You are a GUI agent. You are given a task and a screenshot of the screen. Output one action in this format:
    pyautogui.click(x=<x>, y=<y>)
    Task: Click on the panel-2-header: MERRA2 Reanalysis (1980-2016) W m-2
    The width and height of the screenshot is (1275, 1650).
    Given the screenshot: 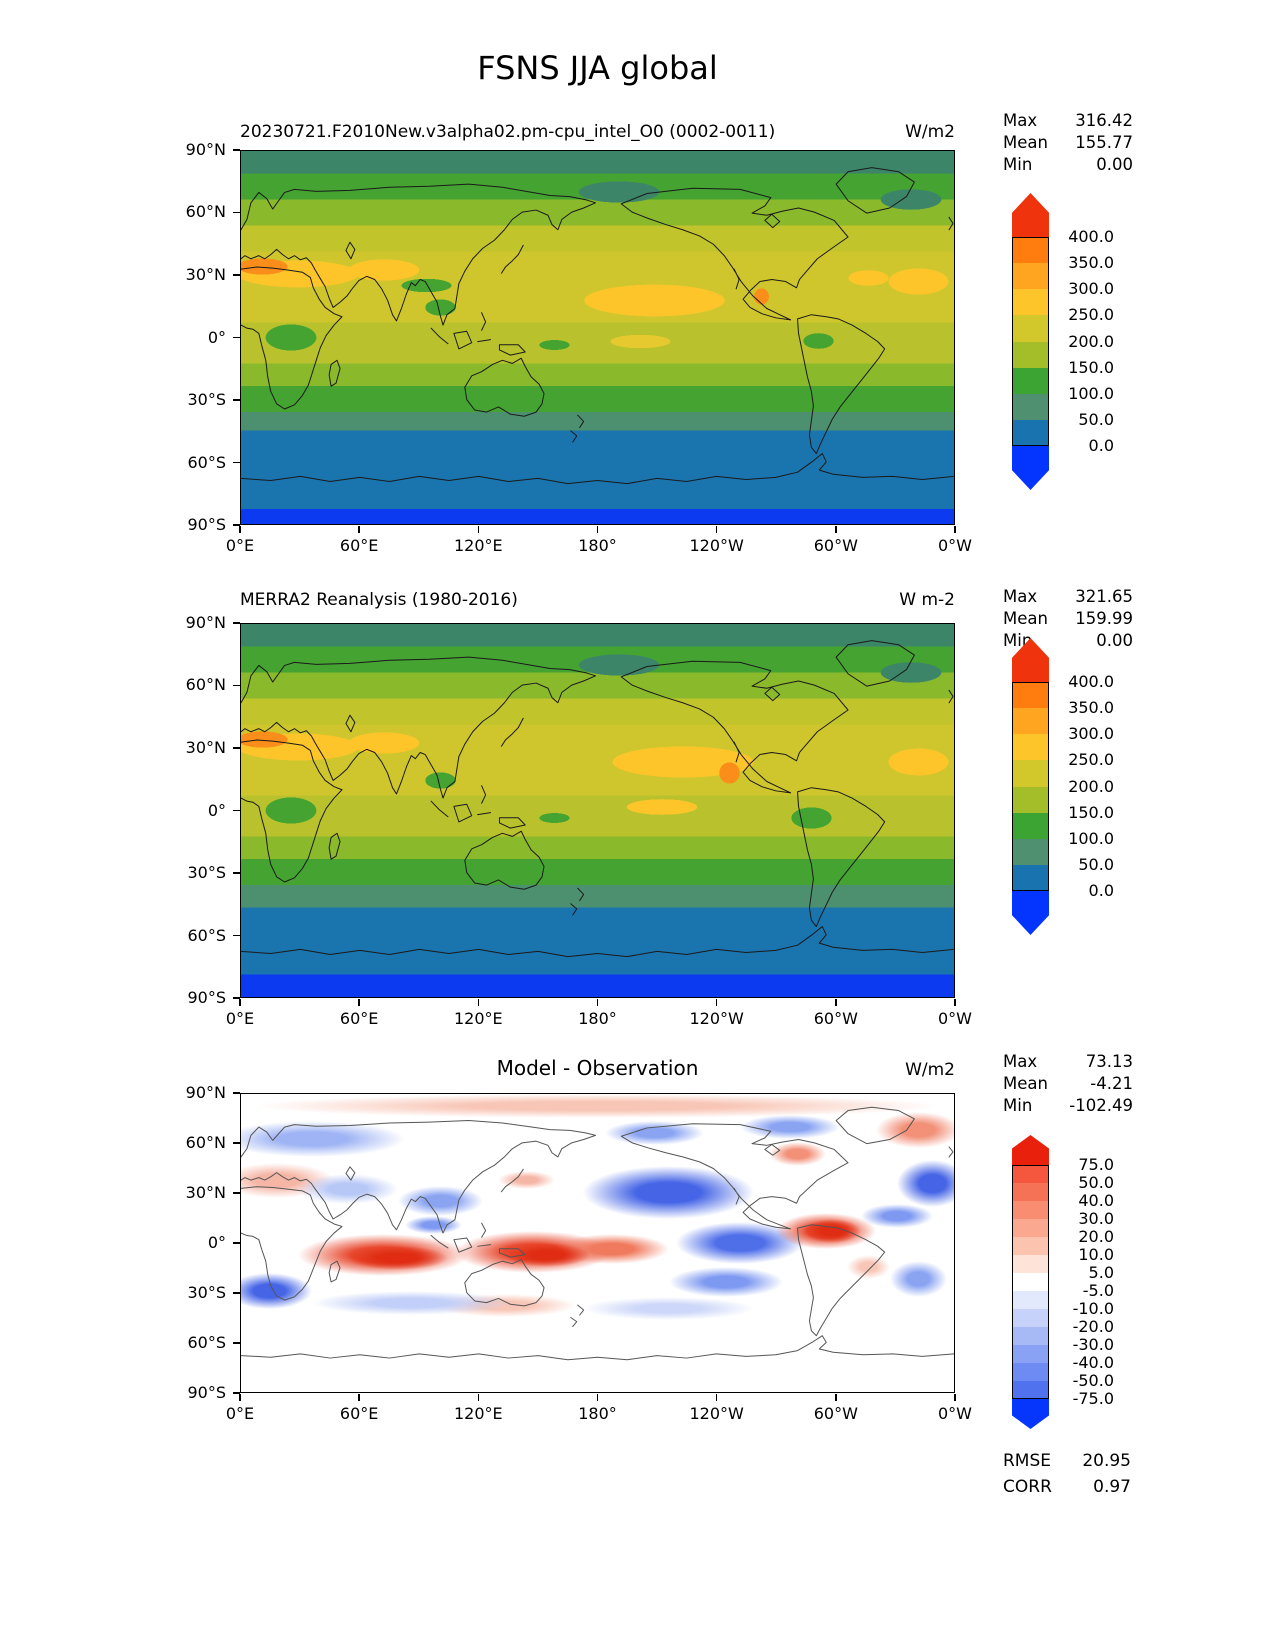 What is the action you would take?
    pyautogui.click(x=597, y=600)
    